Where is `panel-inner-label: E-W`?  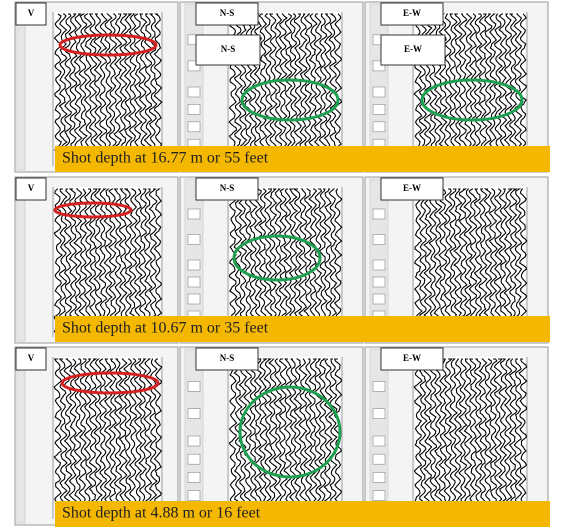 panel-inner-label: E-W is located at coordinates (413, 49).